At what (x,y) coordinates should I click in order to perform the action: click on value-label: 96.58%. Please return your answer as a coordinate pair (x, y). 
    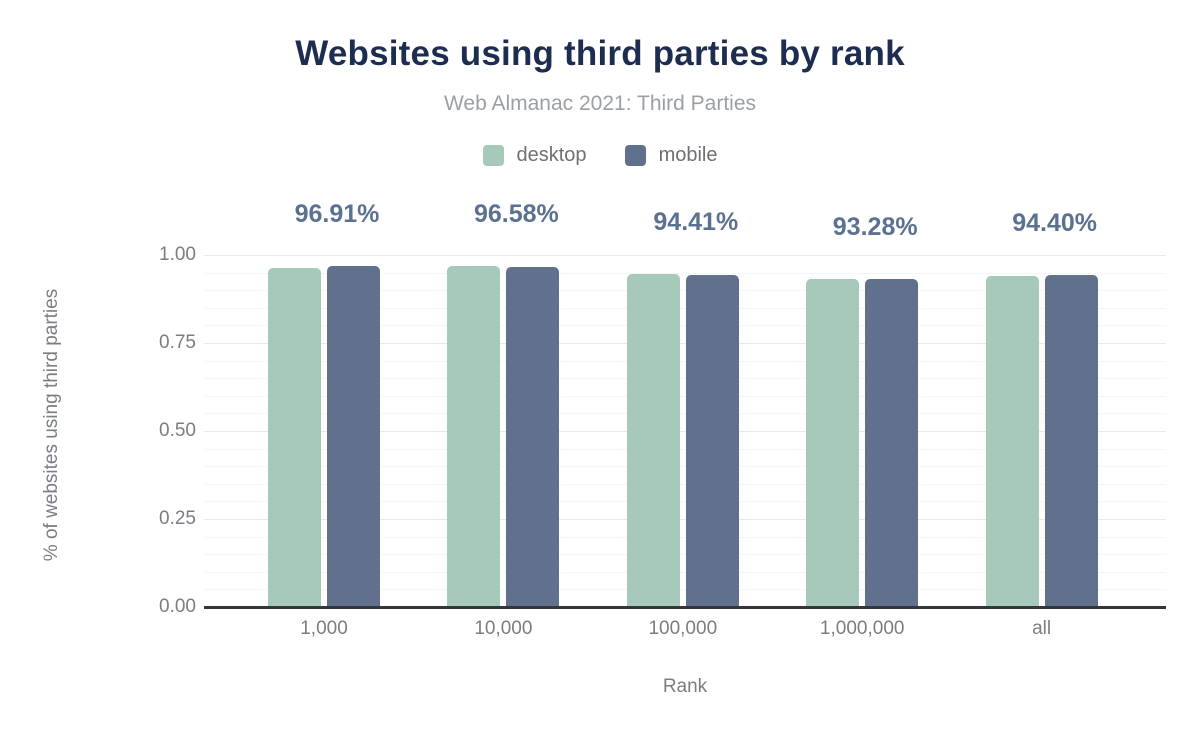
    Looking at the image, I should click on (516, 213).